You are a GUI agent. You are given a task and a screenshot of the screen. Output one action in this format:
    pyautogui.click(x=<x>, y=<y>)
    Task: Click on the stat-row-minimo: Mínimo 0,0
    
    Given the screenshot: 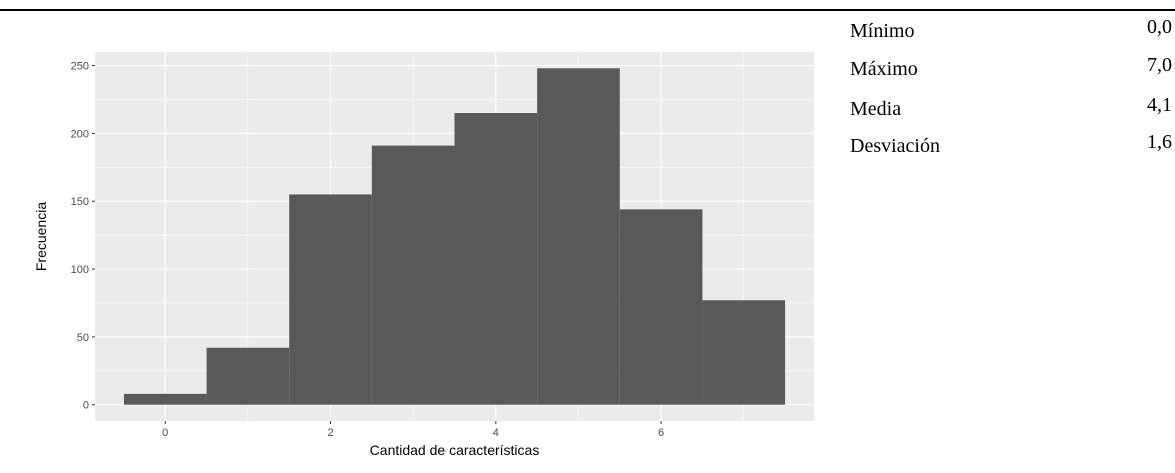 What is the action you would take?
    pyautogui.click(x=1011, y=37)
    